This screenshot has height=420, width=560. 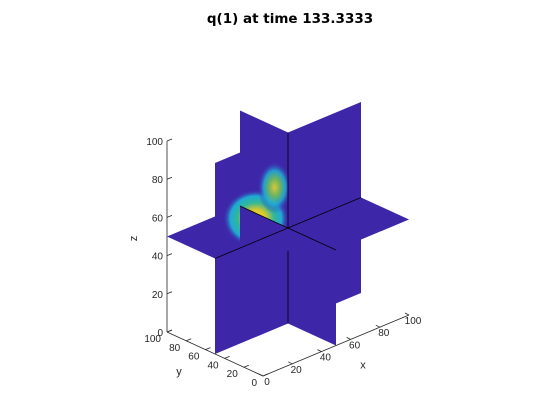 What do you see at coordinates (134, 239) in the screenshot?
I see `z-axis-label: z` at bounding box center [134, 239].